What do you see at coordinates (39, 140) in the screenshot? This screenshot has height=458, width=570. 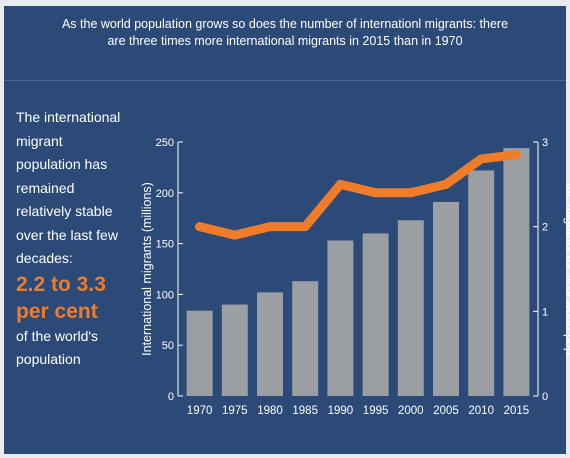 I see `sidebar-line: migrant` at bounding box center [39, 140].